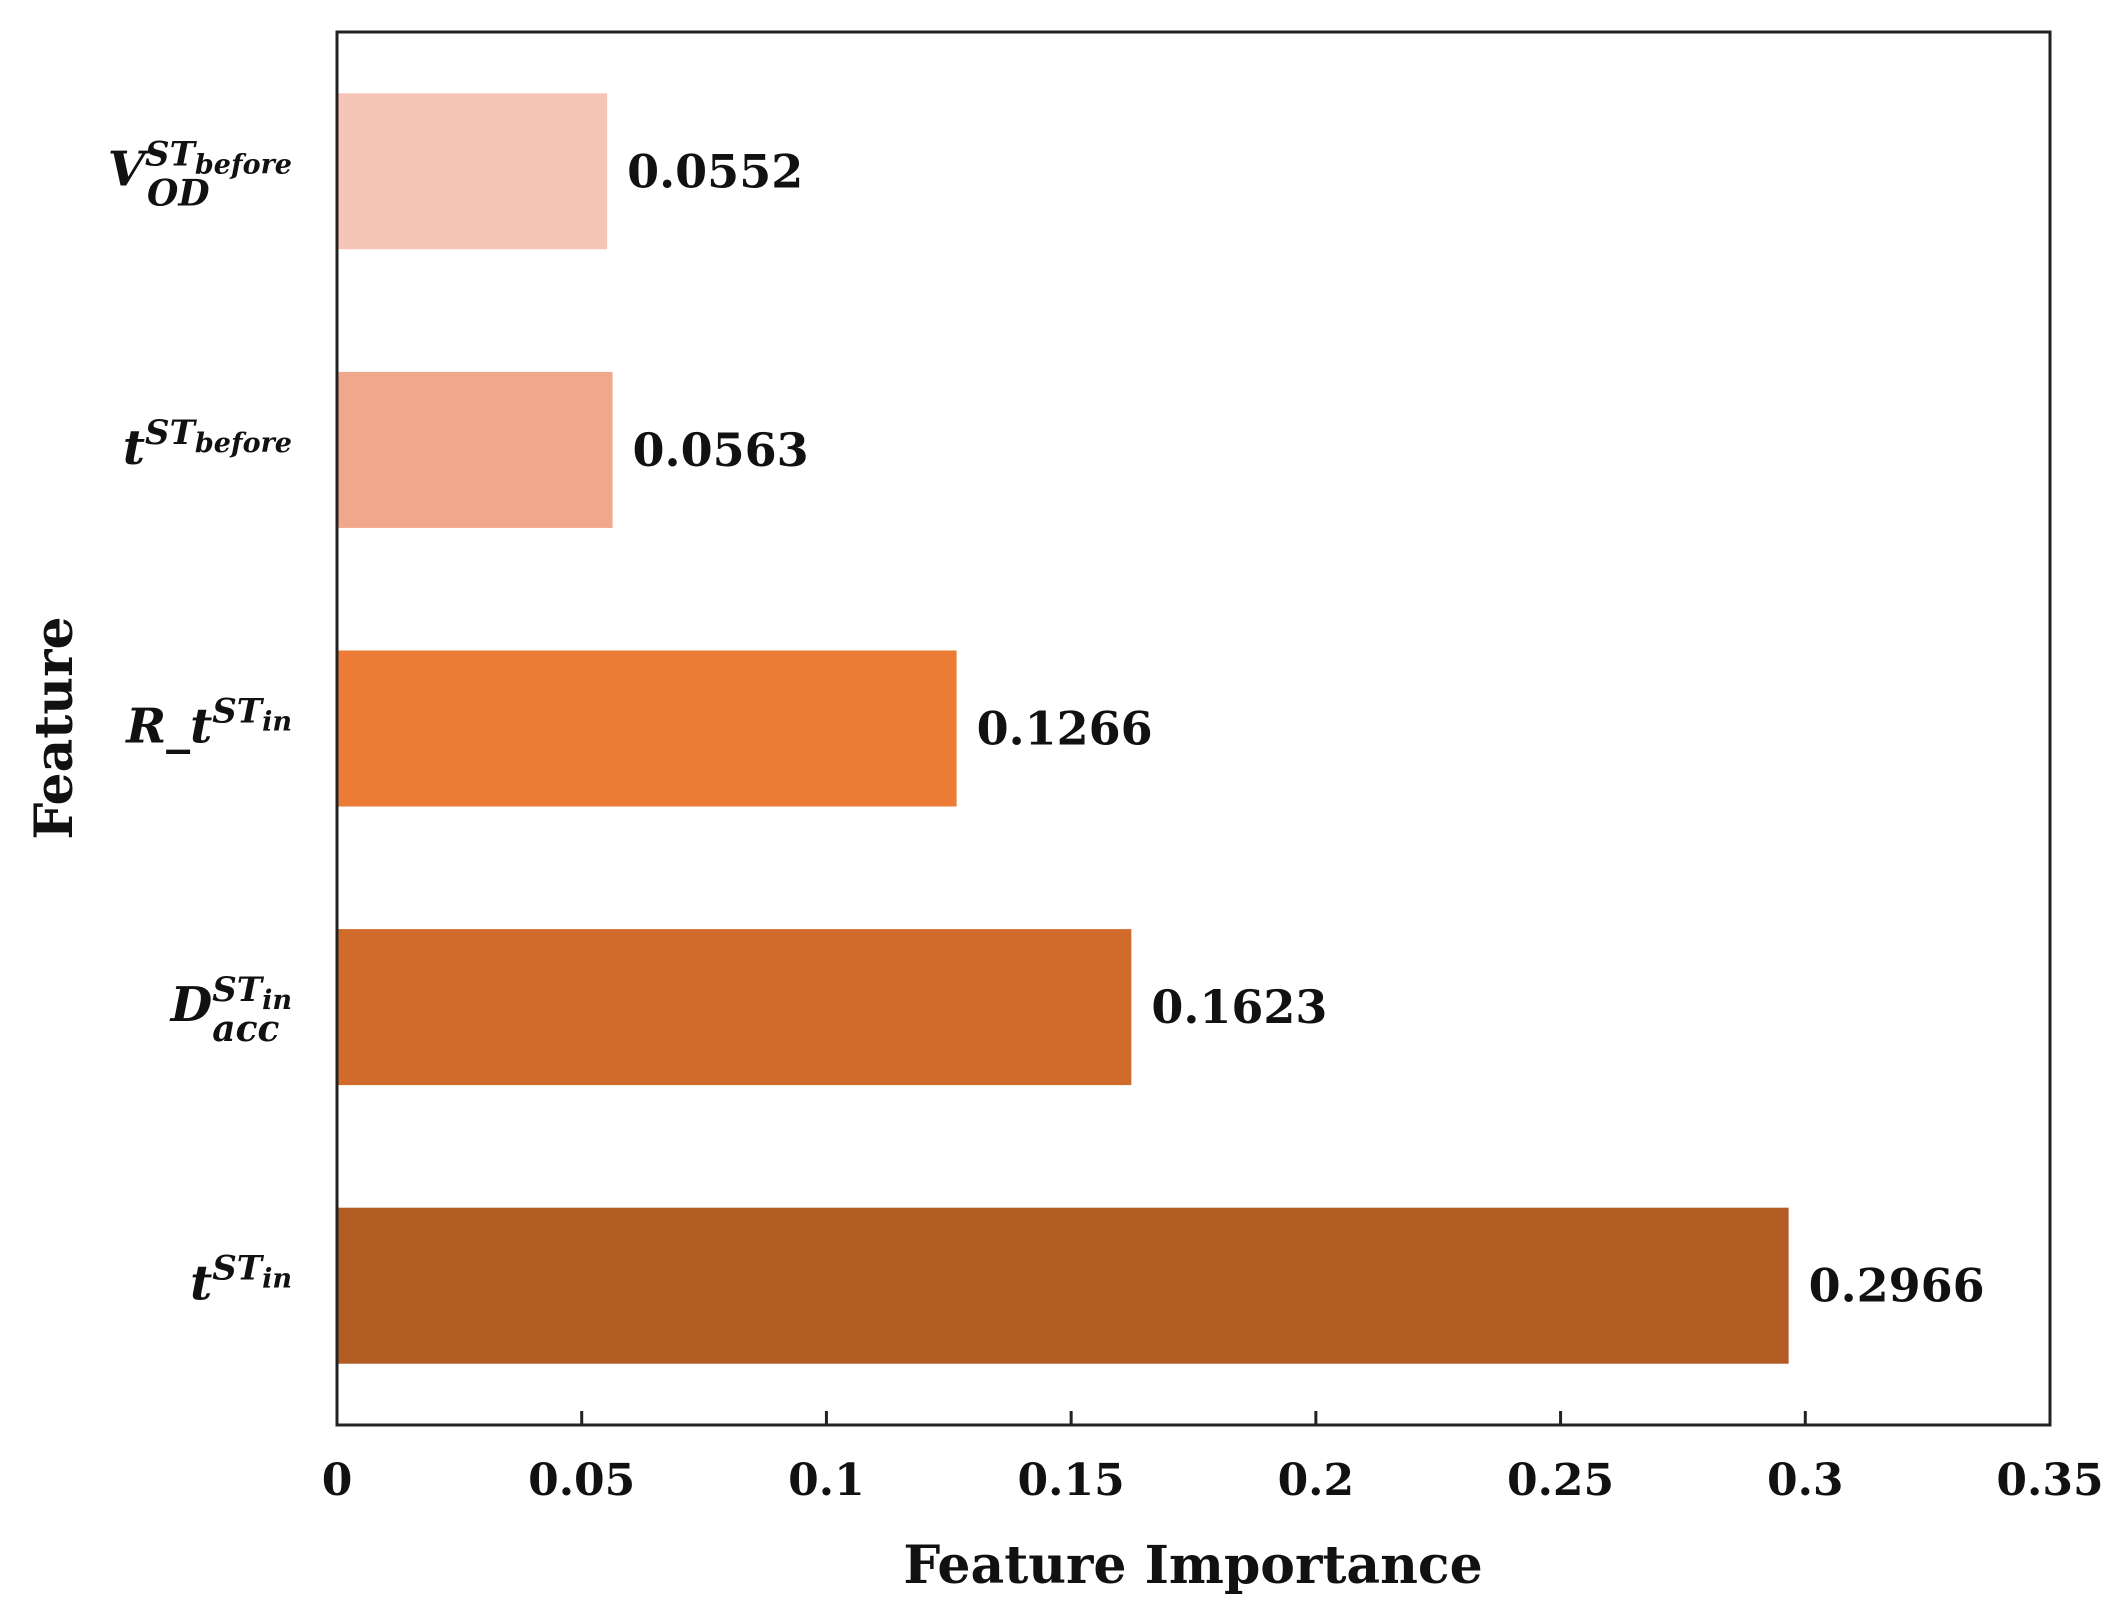 The image size is (2104, 1617). What do you see at coordinates (200, 165) in the screenshot?
I see `category-label-0: VSTbefore` at bounding box center [200, 165].